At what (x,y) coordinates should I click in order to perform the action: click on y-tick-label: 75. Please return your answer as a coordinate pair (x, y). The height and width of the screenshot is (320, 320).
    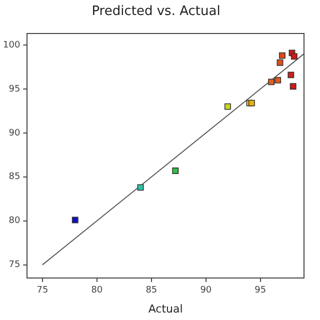
    Looking at the image, I should click on (14, 265).